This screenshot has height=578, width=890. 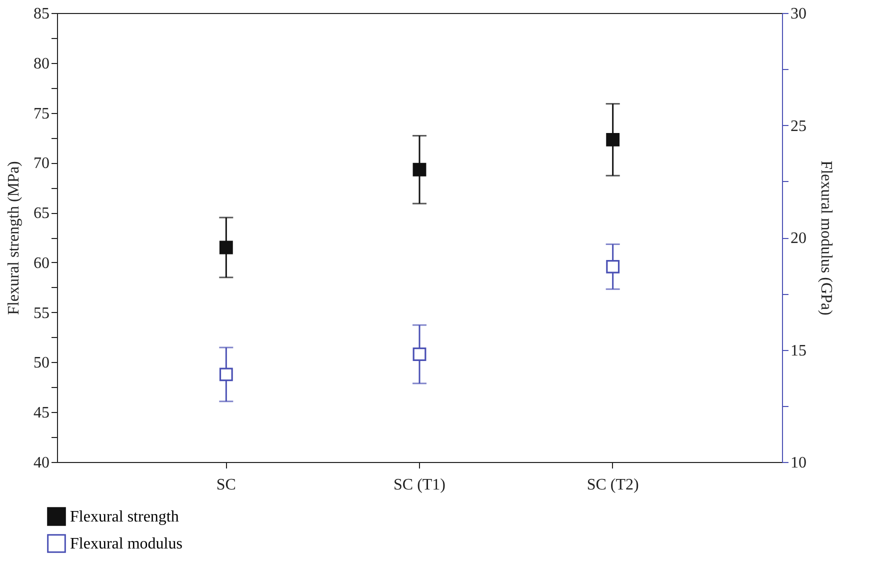 What do you see at coordinates (14, 238) in the screenshot?
I see `y-axis-title: Flexural strength (MPa)` at bounding box center [14, 238].